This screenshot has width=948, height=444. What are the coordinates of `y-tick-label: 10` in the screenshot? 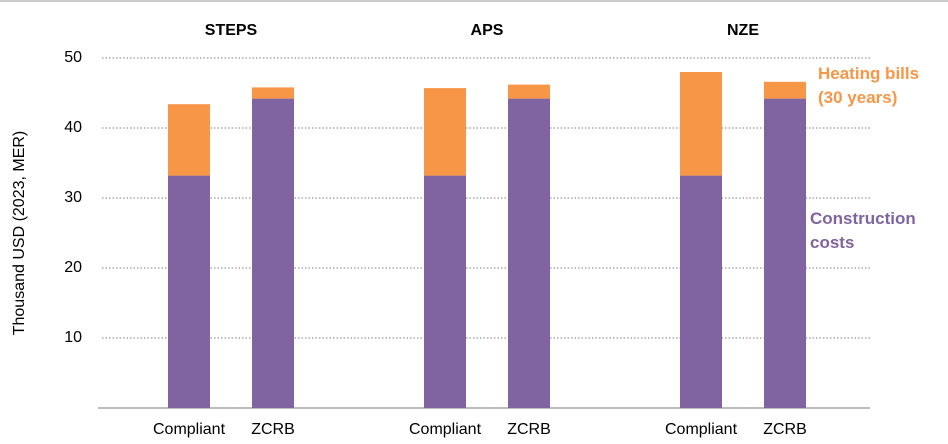 It's located at (73, 337).